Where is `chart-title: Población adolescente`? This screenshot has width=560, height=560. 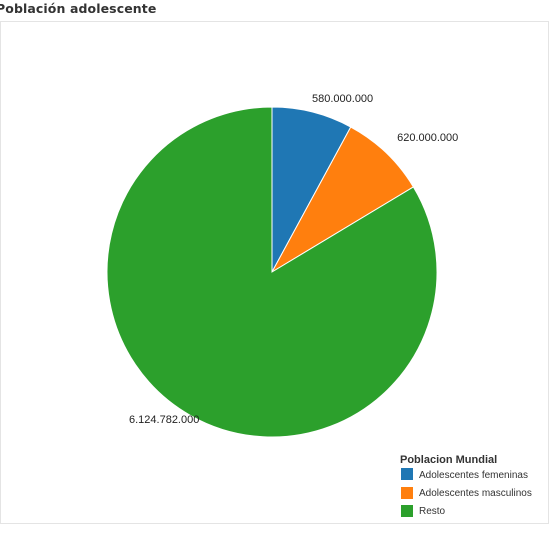 chart-title: Población adolescente is located at coordinates (78, 8).